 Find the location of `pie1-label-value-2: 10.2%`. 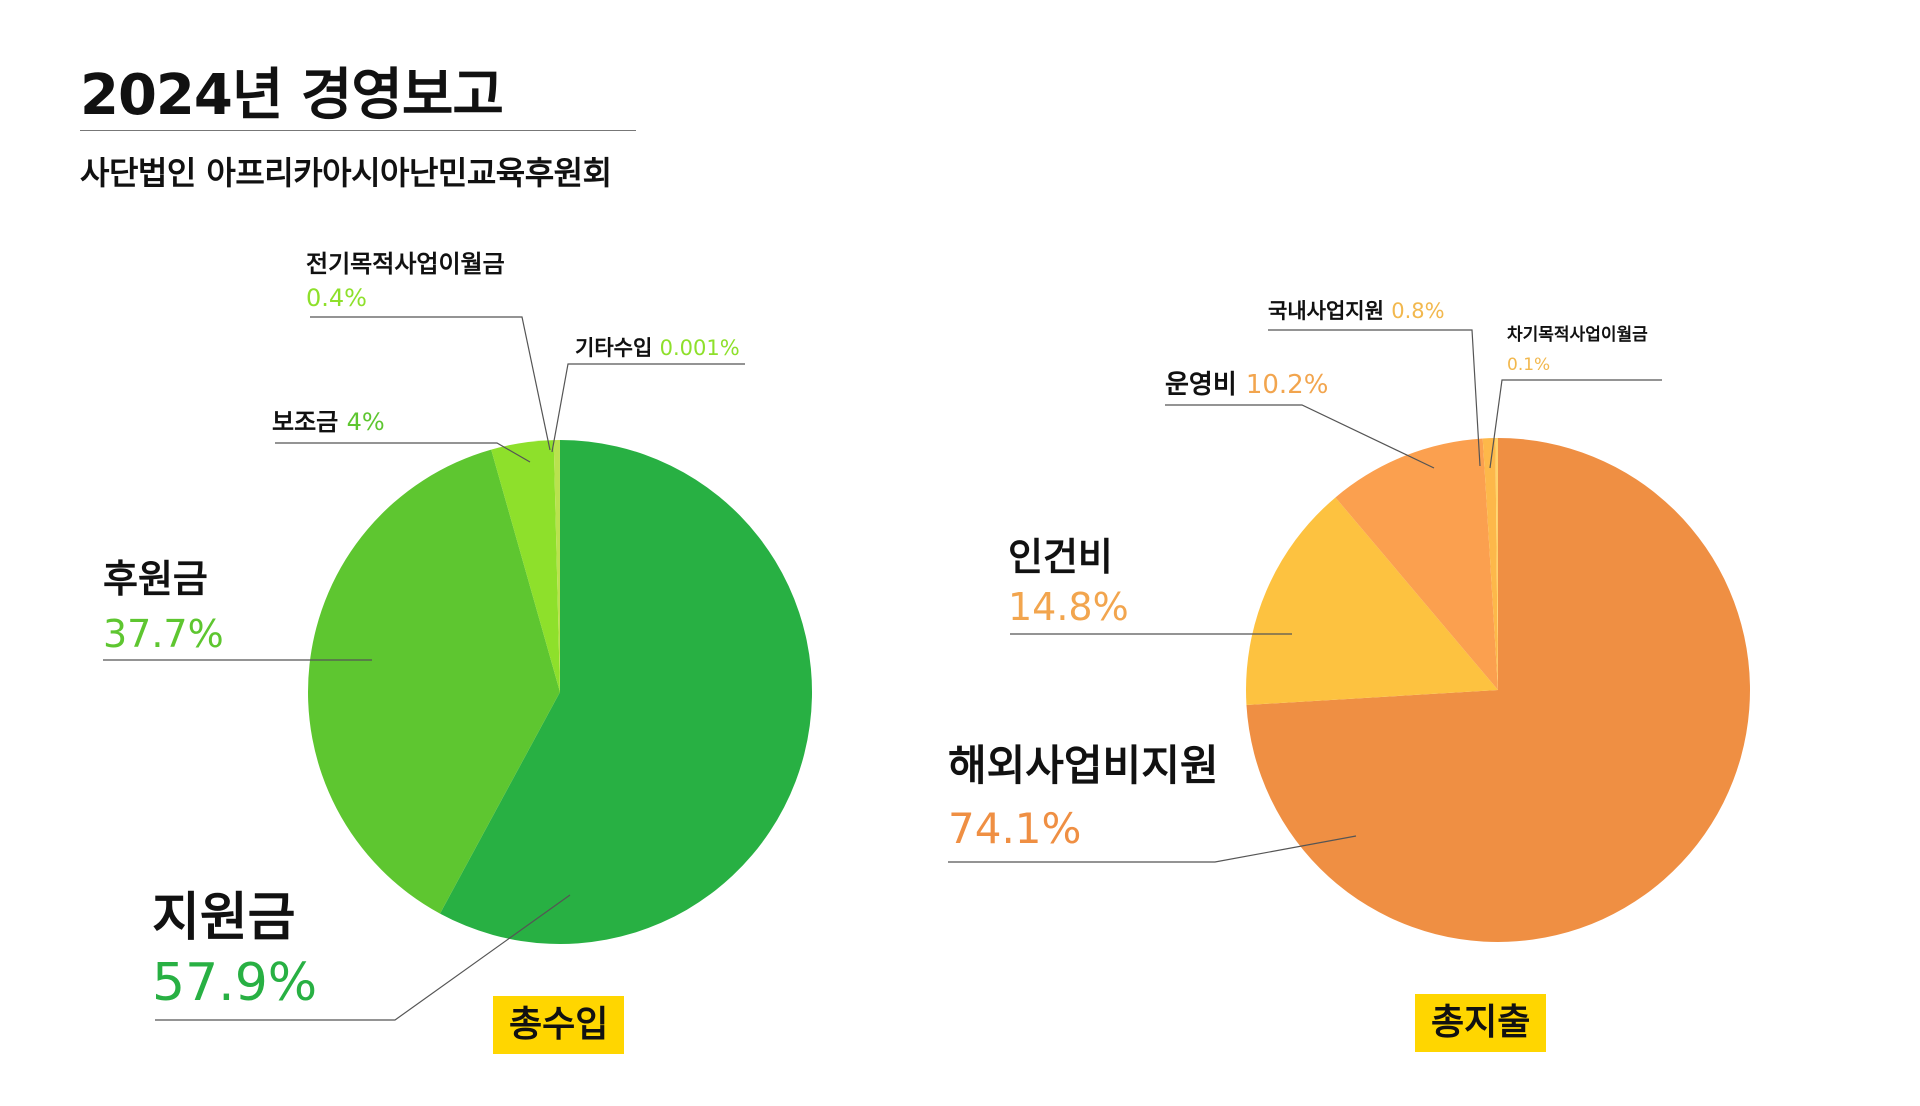

pie1-label-value-2: 10.2% is located at coordinates (1287, 385).